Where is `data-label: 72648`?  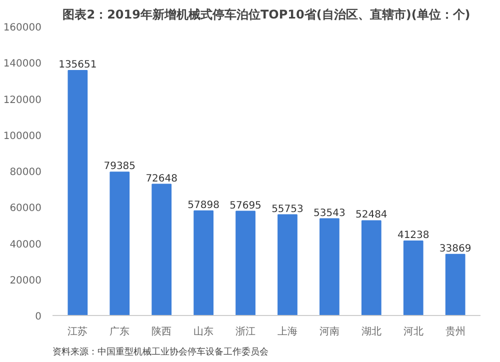
data-label: 72648 is located at coordinates (162, 178).